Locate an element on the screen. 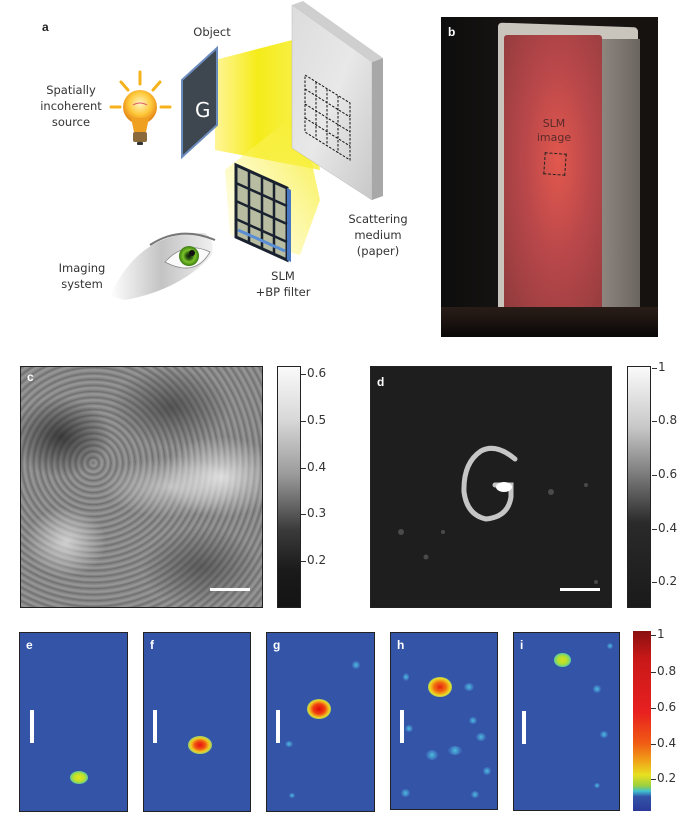 This screenshot has width=690, height=827. holder-base is located at coordinates (549, 322).